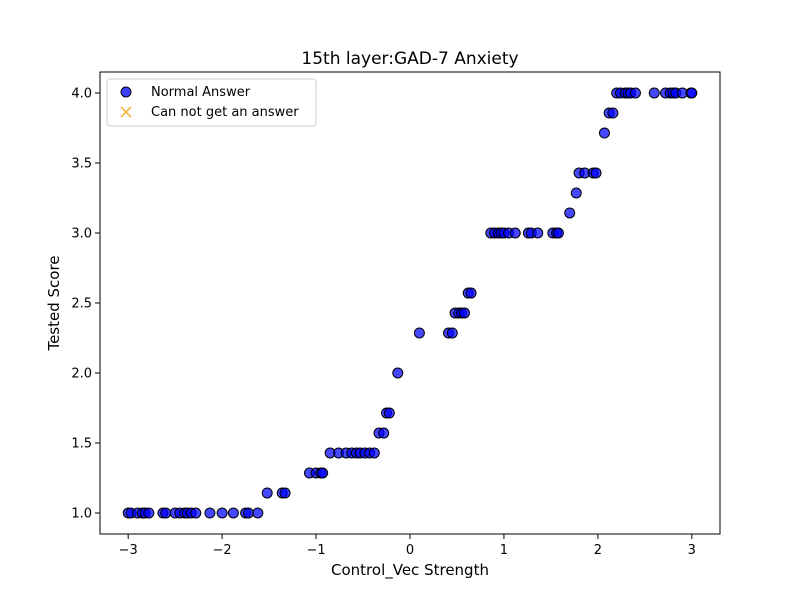 The width and height of the screenshot is (800, 600). What do you see at coordinates (54, 303) in the screenshot?
I see `y-axis-label: Tested Score` at bounding box center [54, 303].